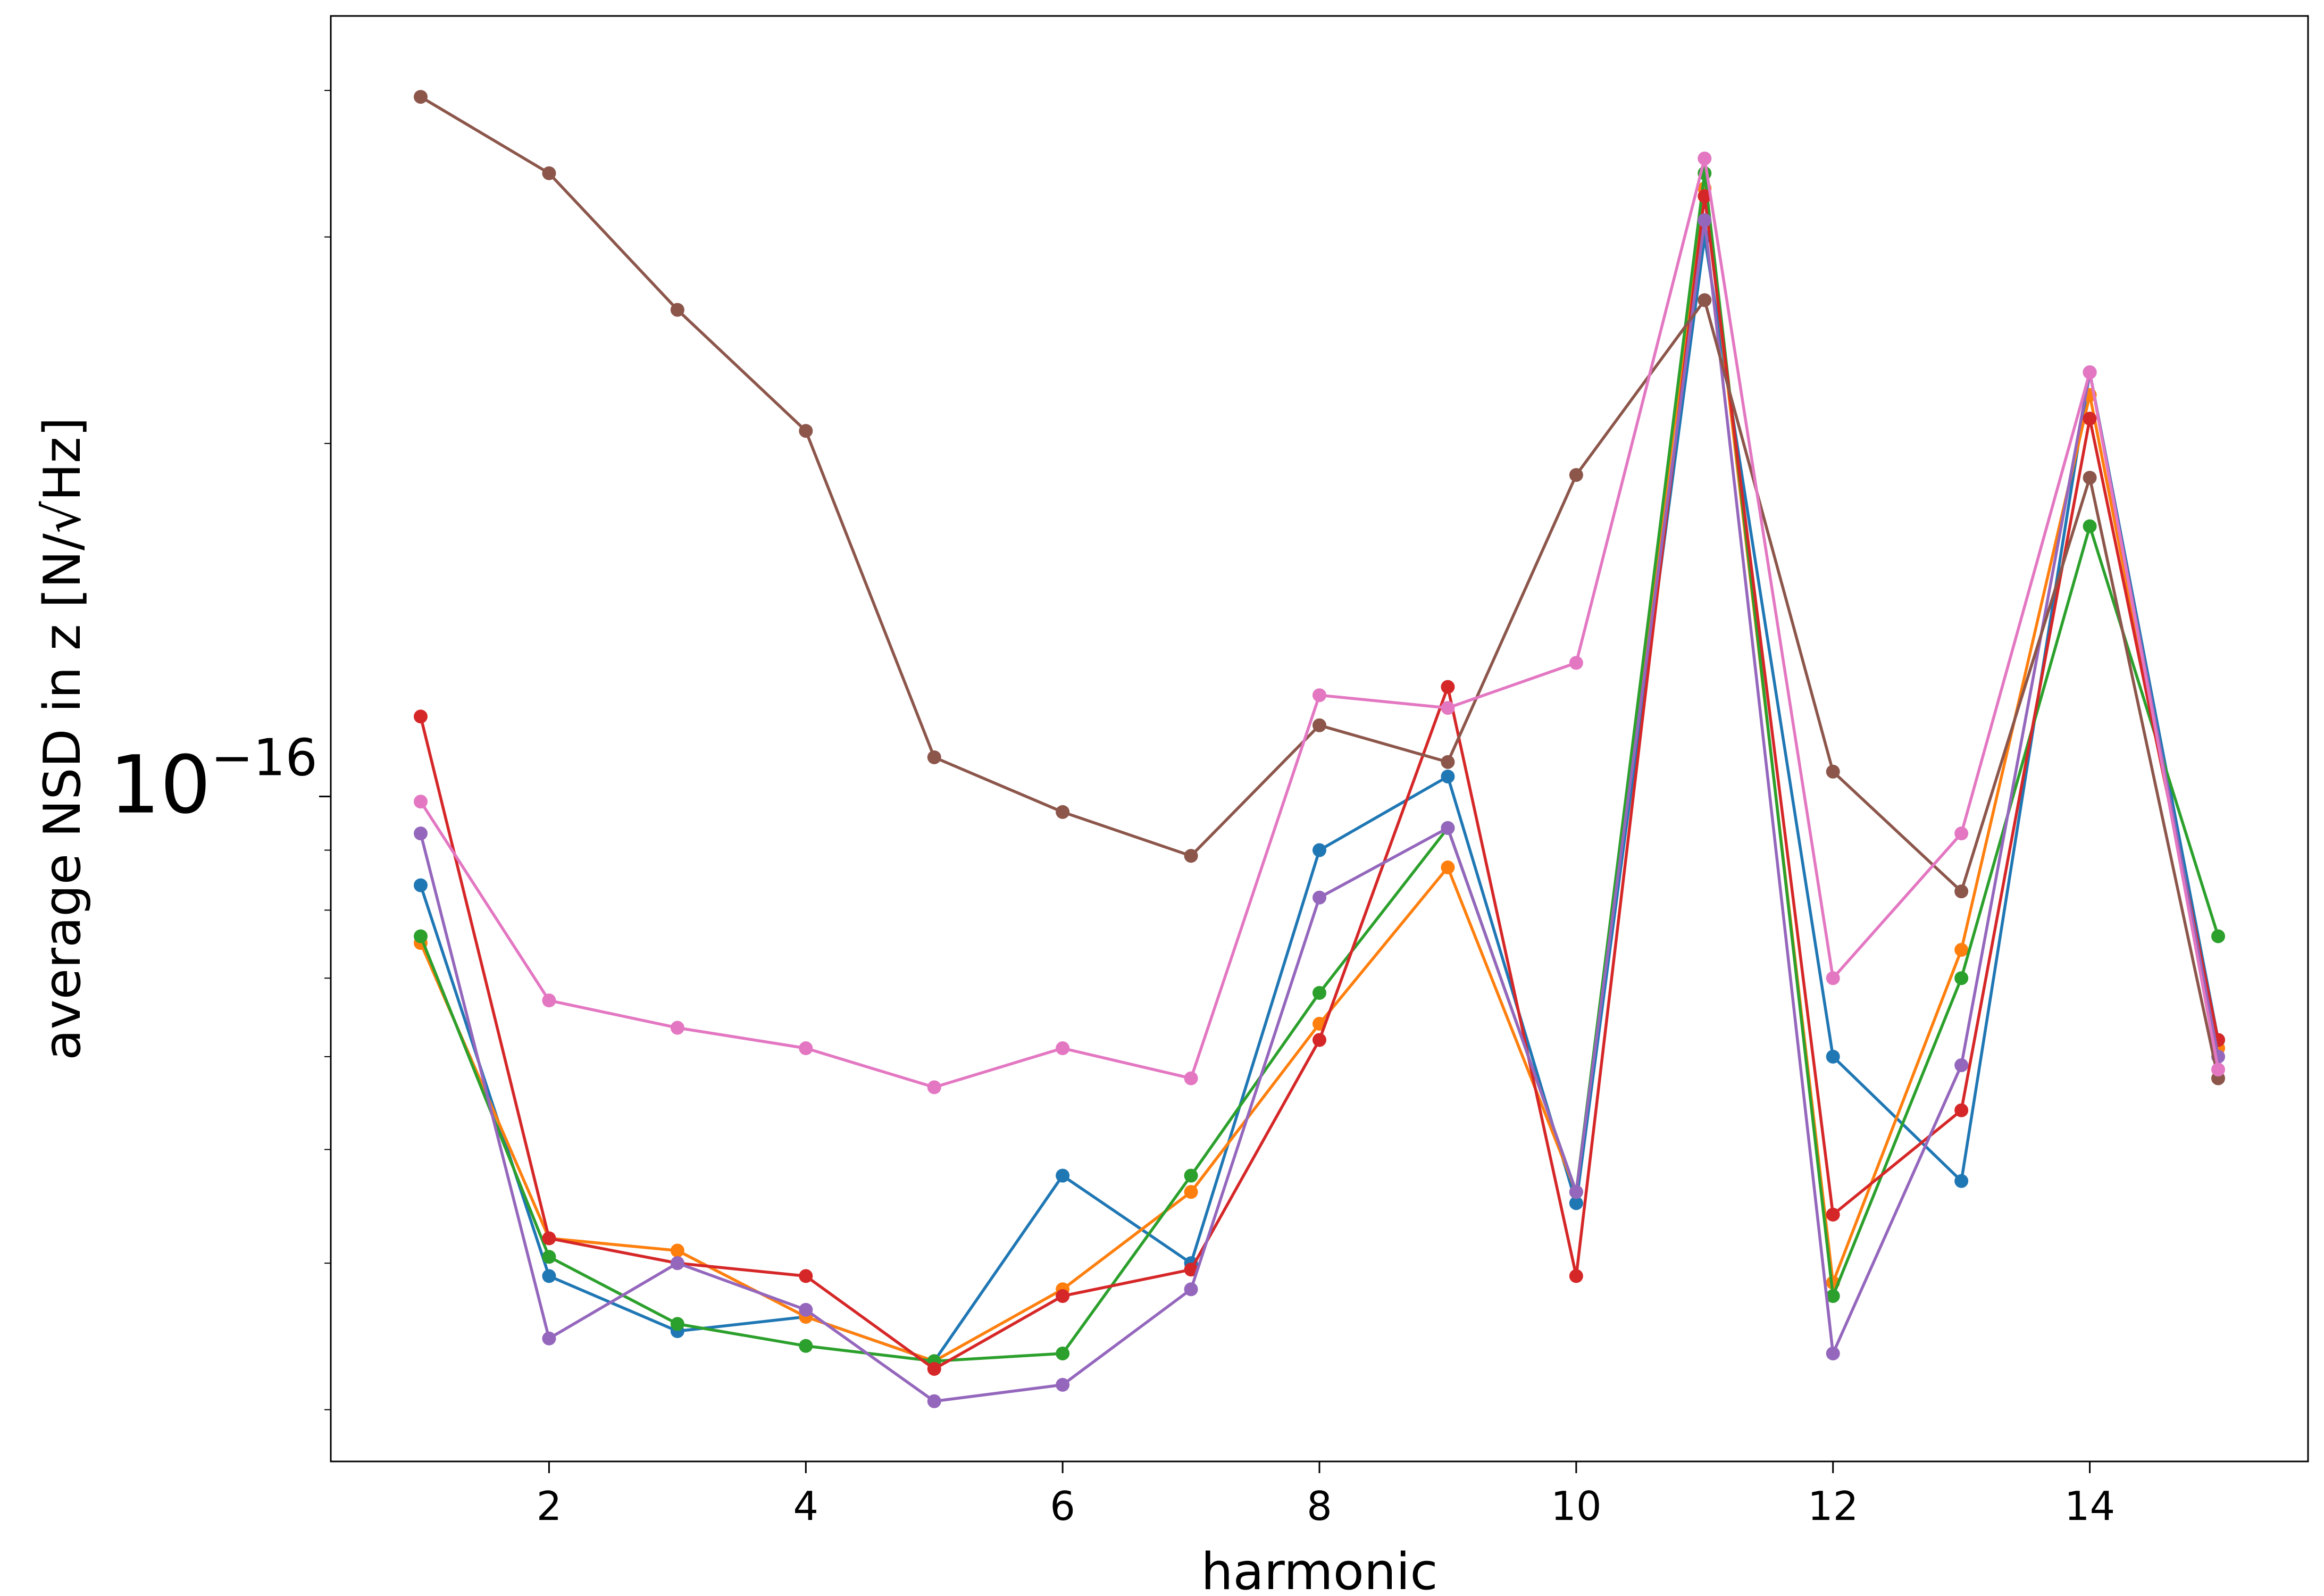 This screenshot has height=1596, width=2324. I want to click on y-axis-ticks: 10−16, so click(220, 750).